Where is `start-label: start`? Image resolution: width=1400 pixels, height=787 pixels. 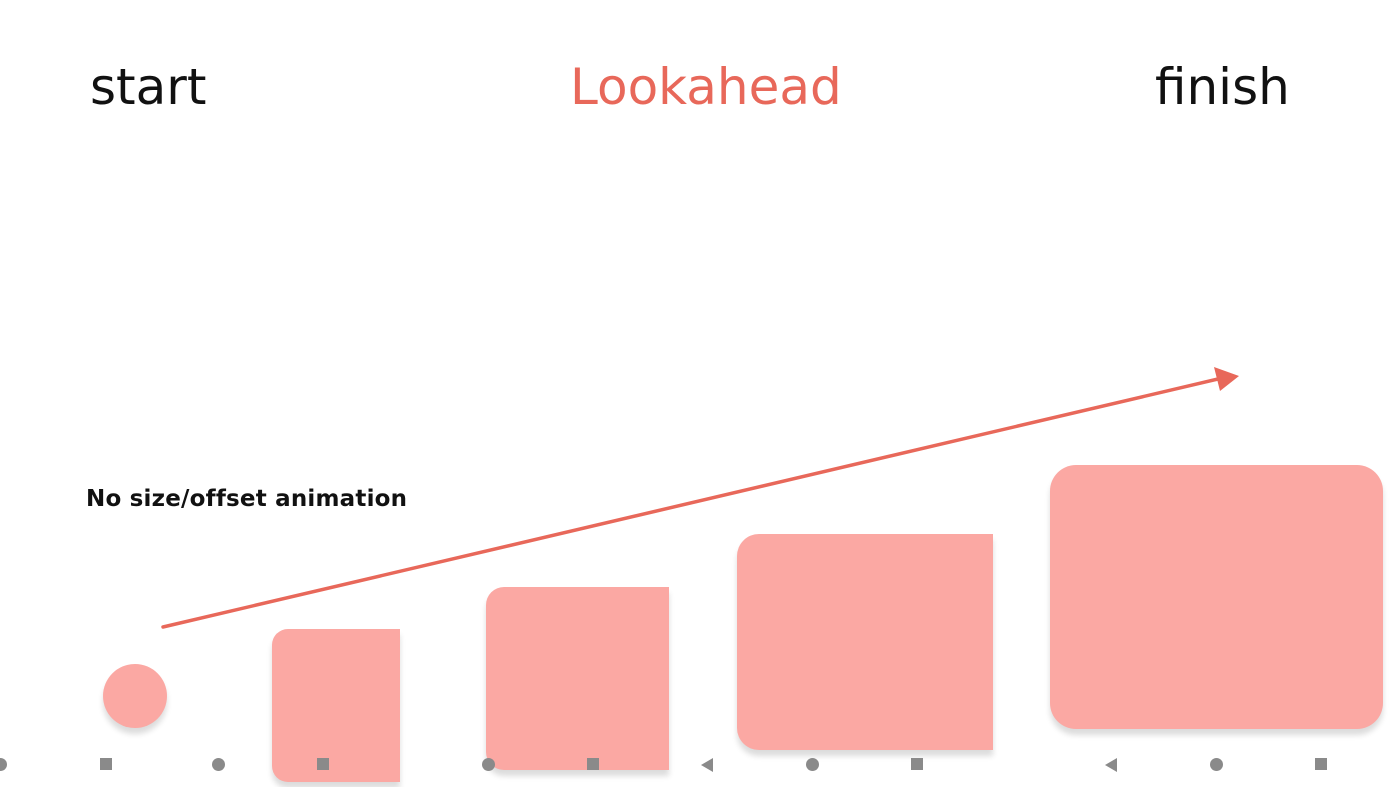 start-label: start is located at coordinates (148, 87).